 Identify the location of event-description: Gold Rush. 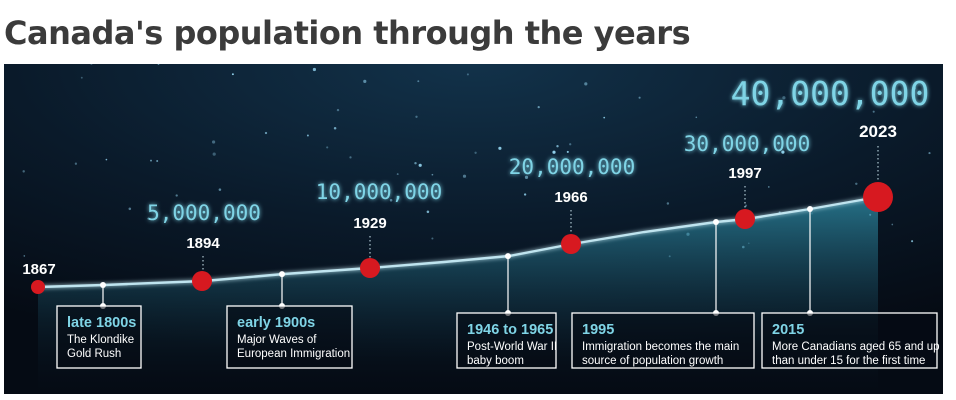
(94, 354).